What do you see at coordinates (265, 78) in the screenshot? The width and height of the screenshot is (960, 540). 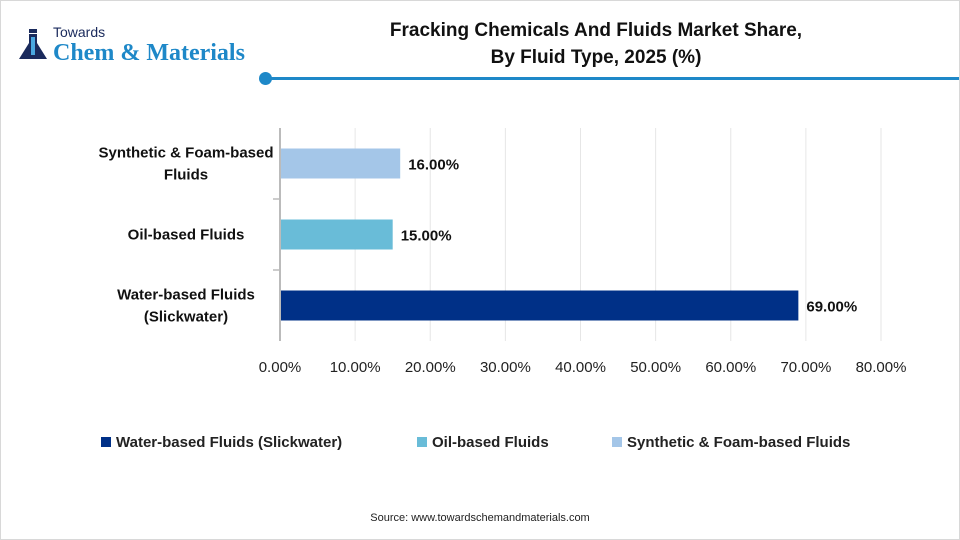 I see `title-rule-dot` at bounding box center [265, 78].